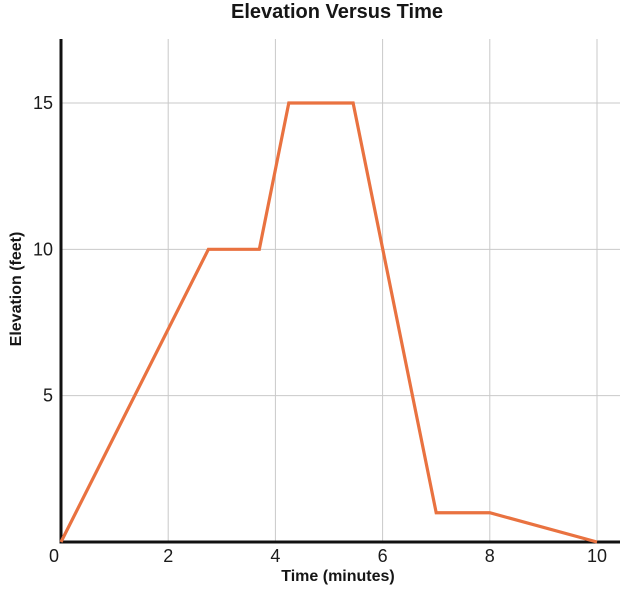 This screenshot has height=594, width=621. Describe the element at coordinates (54, 556) in the screenshot. I see `x-tick-label: 0` at that location.